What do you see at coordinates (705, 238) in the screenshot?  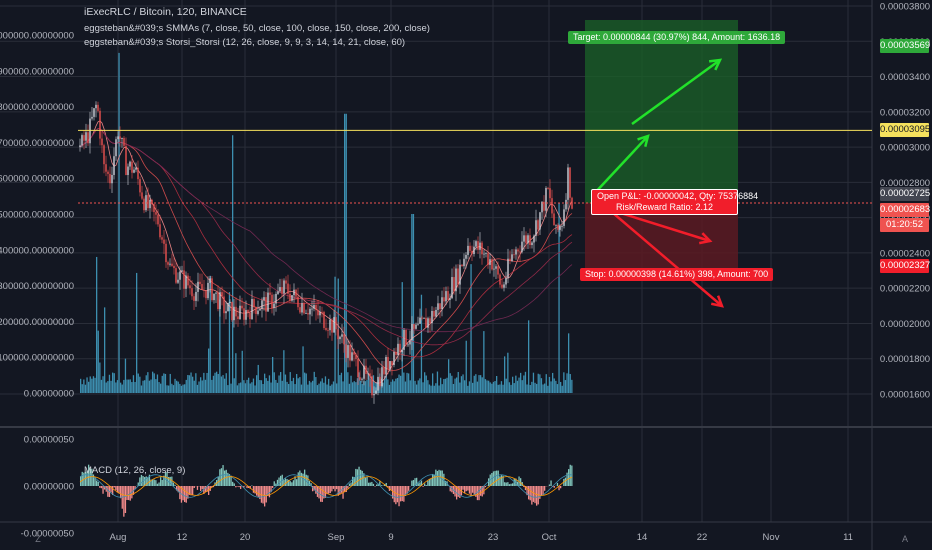 I see `red-arrow-1-head` at bounding box center [705, 238].